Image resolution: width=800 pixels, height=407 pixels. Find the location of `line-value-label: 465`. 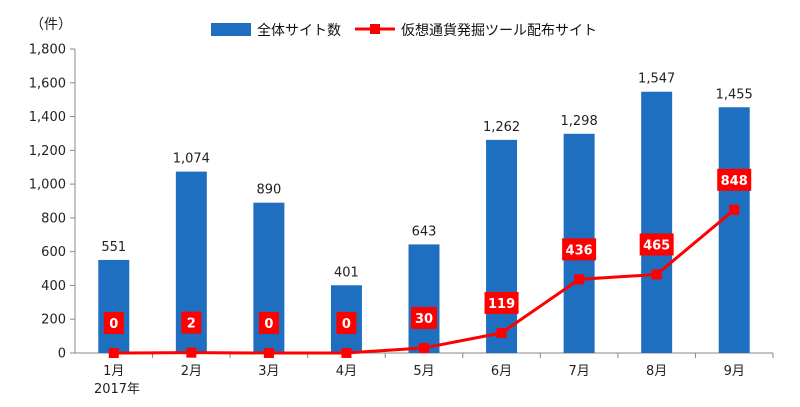

line-value-label: 465 is located at coordinates (656, 245).